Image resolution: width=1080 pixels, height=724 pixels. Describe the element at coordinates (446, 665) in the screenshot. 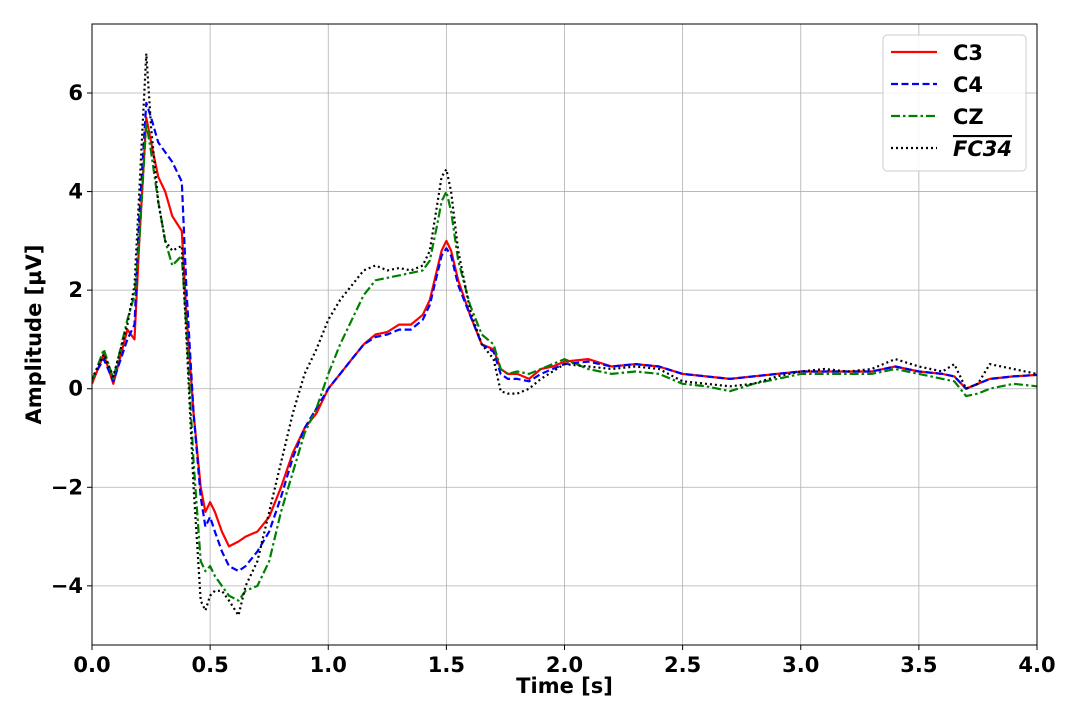

I see `x-tick-label: 1.5` at that location.